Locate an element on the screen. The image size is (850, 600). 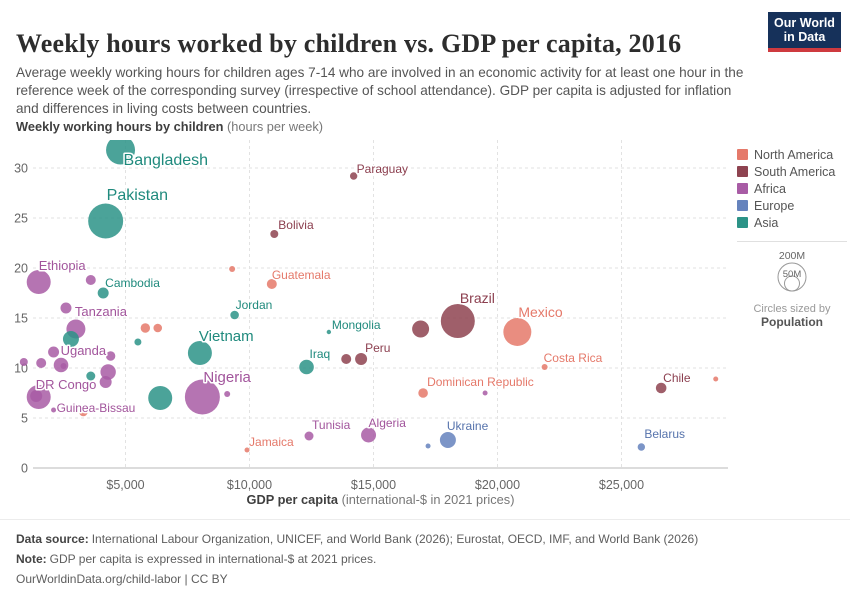
owid-logo: Our World in Data is located at coordinates (804, 32).